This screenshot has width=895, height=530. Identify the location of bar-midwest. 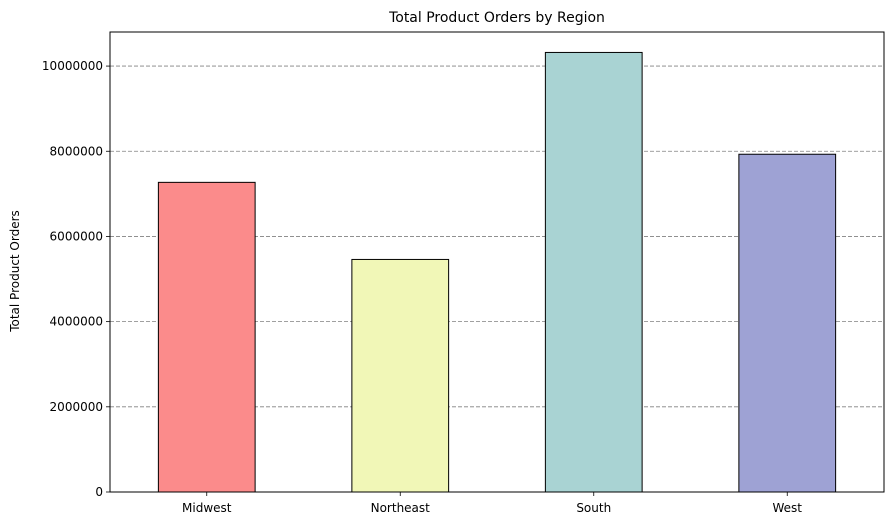
(206, 337).